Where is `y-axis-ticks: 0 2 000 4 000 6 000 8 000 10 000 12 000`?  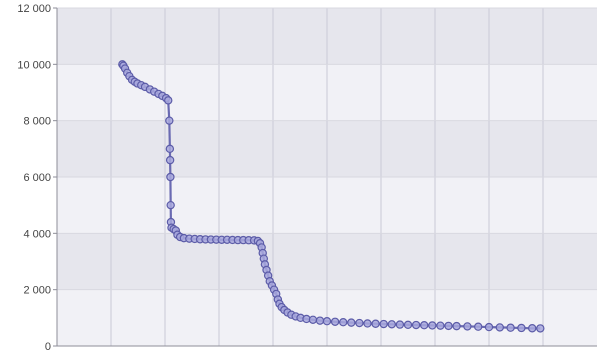
y-axis-ticks: 0 2 000 4 000 6 000 8 000 10 000 12 000 is located at coordinates (37, 178).